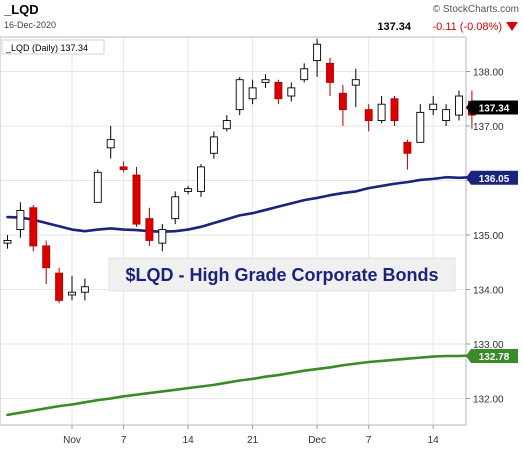  I want to click on symbol-title: _LQD, so click(21, 9).